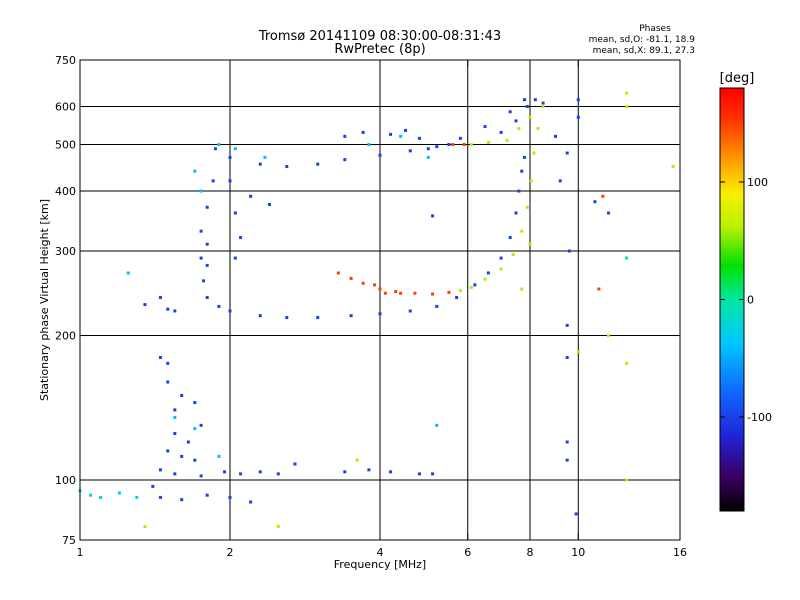 The height and width of the screenshot is (600, 800). Describe the element at coordinates (644, 51) in the screenshot. I see `stats-x-mode: mean, sd,X: 89.1, 27.3` at that location.